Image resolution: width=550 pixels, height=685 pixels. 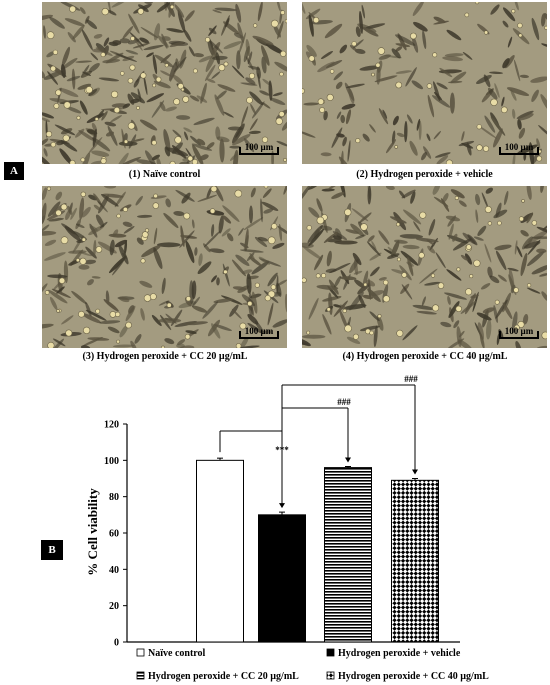 What do you see at coordinates (223, 676) in the screenshot?
I see `legend-label: Hydrogen peroxide + CC 20 µg/mL` at bounding box center [223, 676].